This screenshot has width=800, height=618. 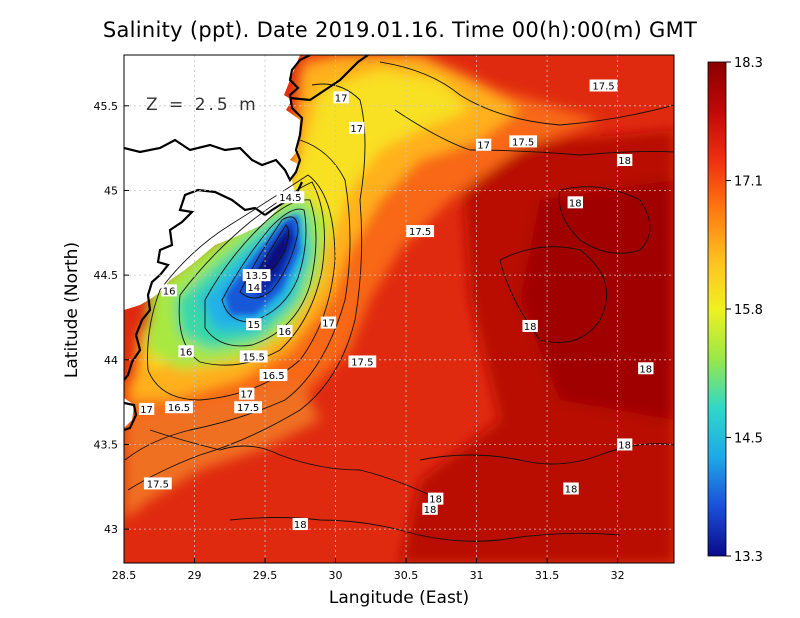 I want to click on x-tick-label: 30, so click(x=336, y=575).